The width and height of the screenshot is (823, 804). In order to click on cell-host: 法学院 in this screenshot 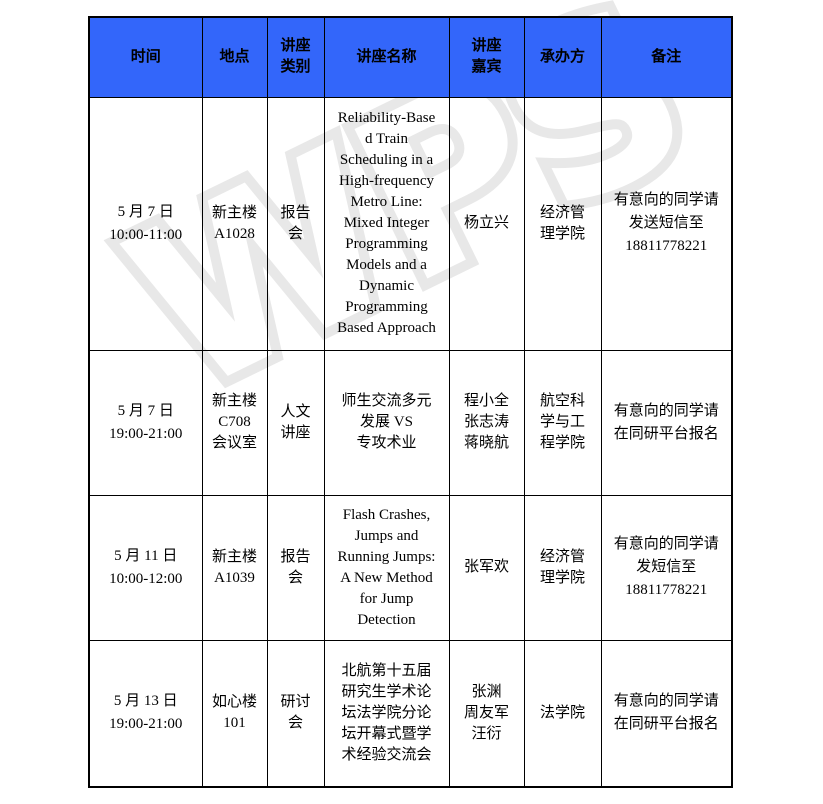, I will do `click(562, 713)`.